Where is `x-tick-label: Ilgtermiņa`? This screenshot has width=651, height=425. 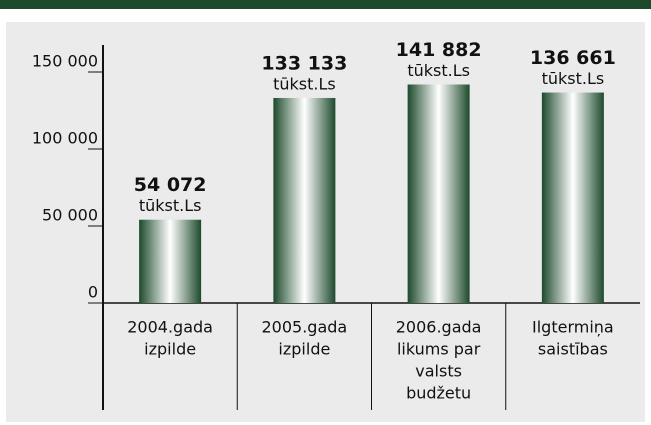
x-tick-label: Ilgtermiņa is located at coordinates (573, 327).